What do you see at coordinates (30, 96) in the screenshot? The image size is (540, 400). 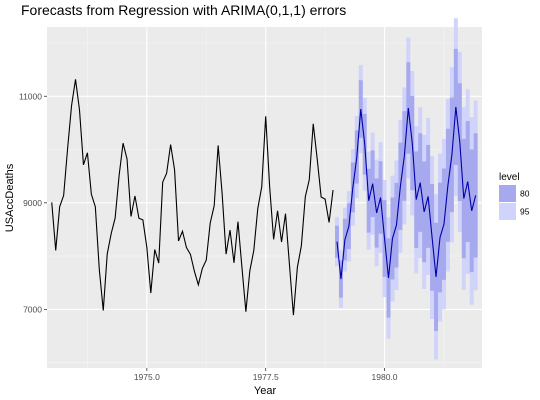 I see `y-tick-label: 11000` at bounding box center [30, 96].